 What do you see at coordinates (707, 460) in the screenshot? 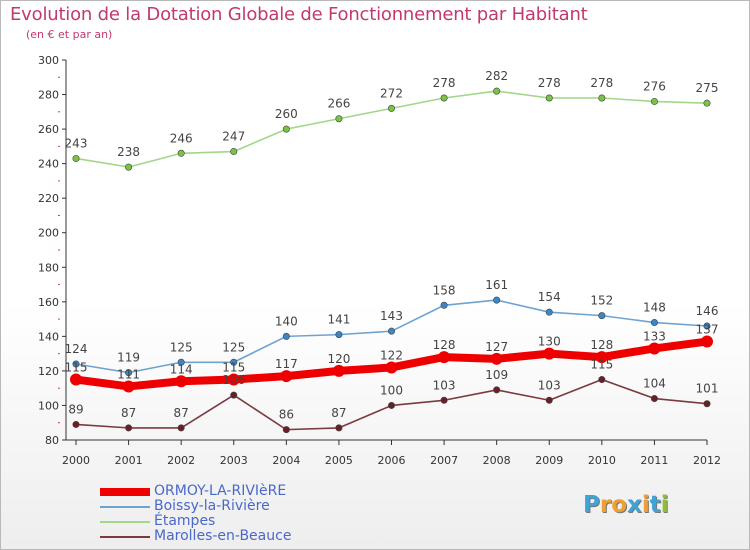
I see `x-tick-label: 2012` at bounding box center [707, 460].